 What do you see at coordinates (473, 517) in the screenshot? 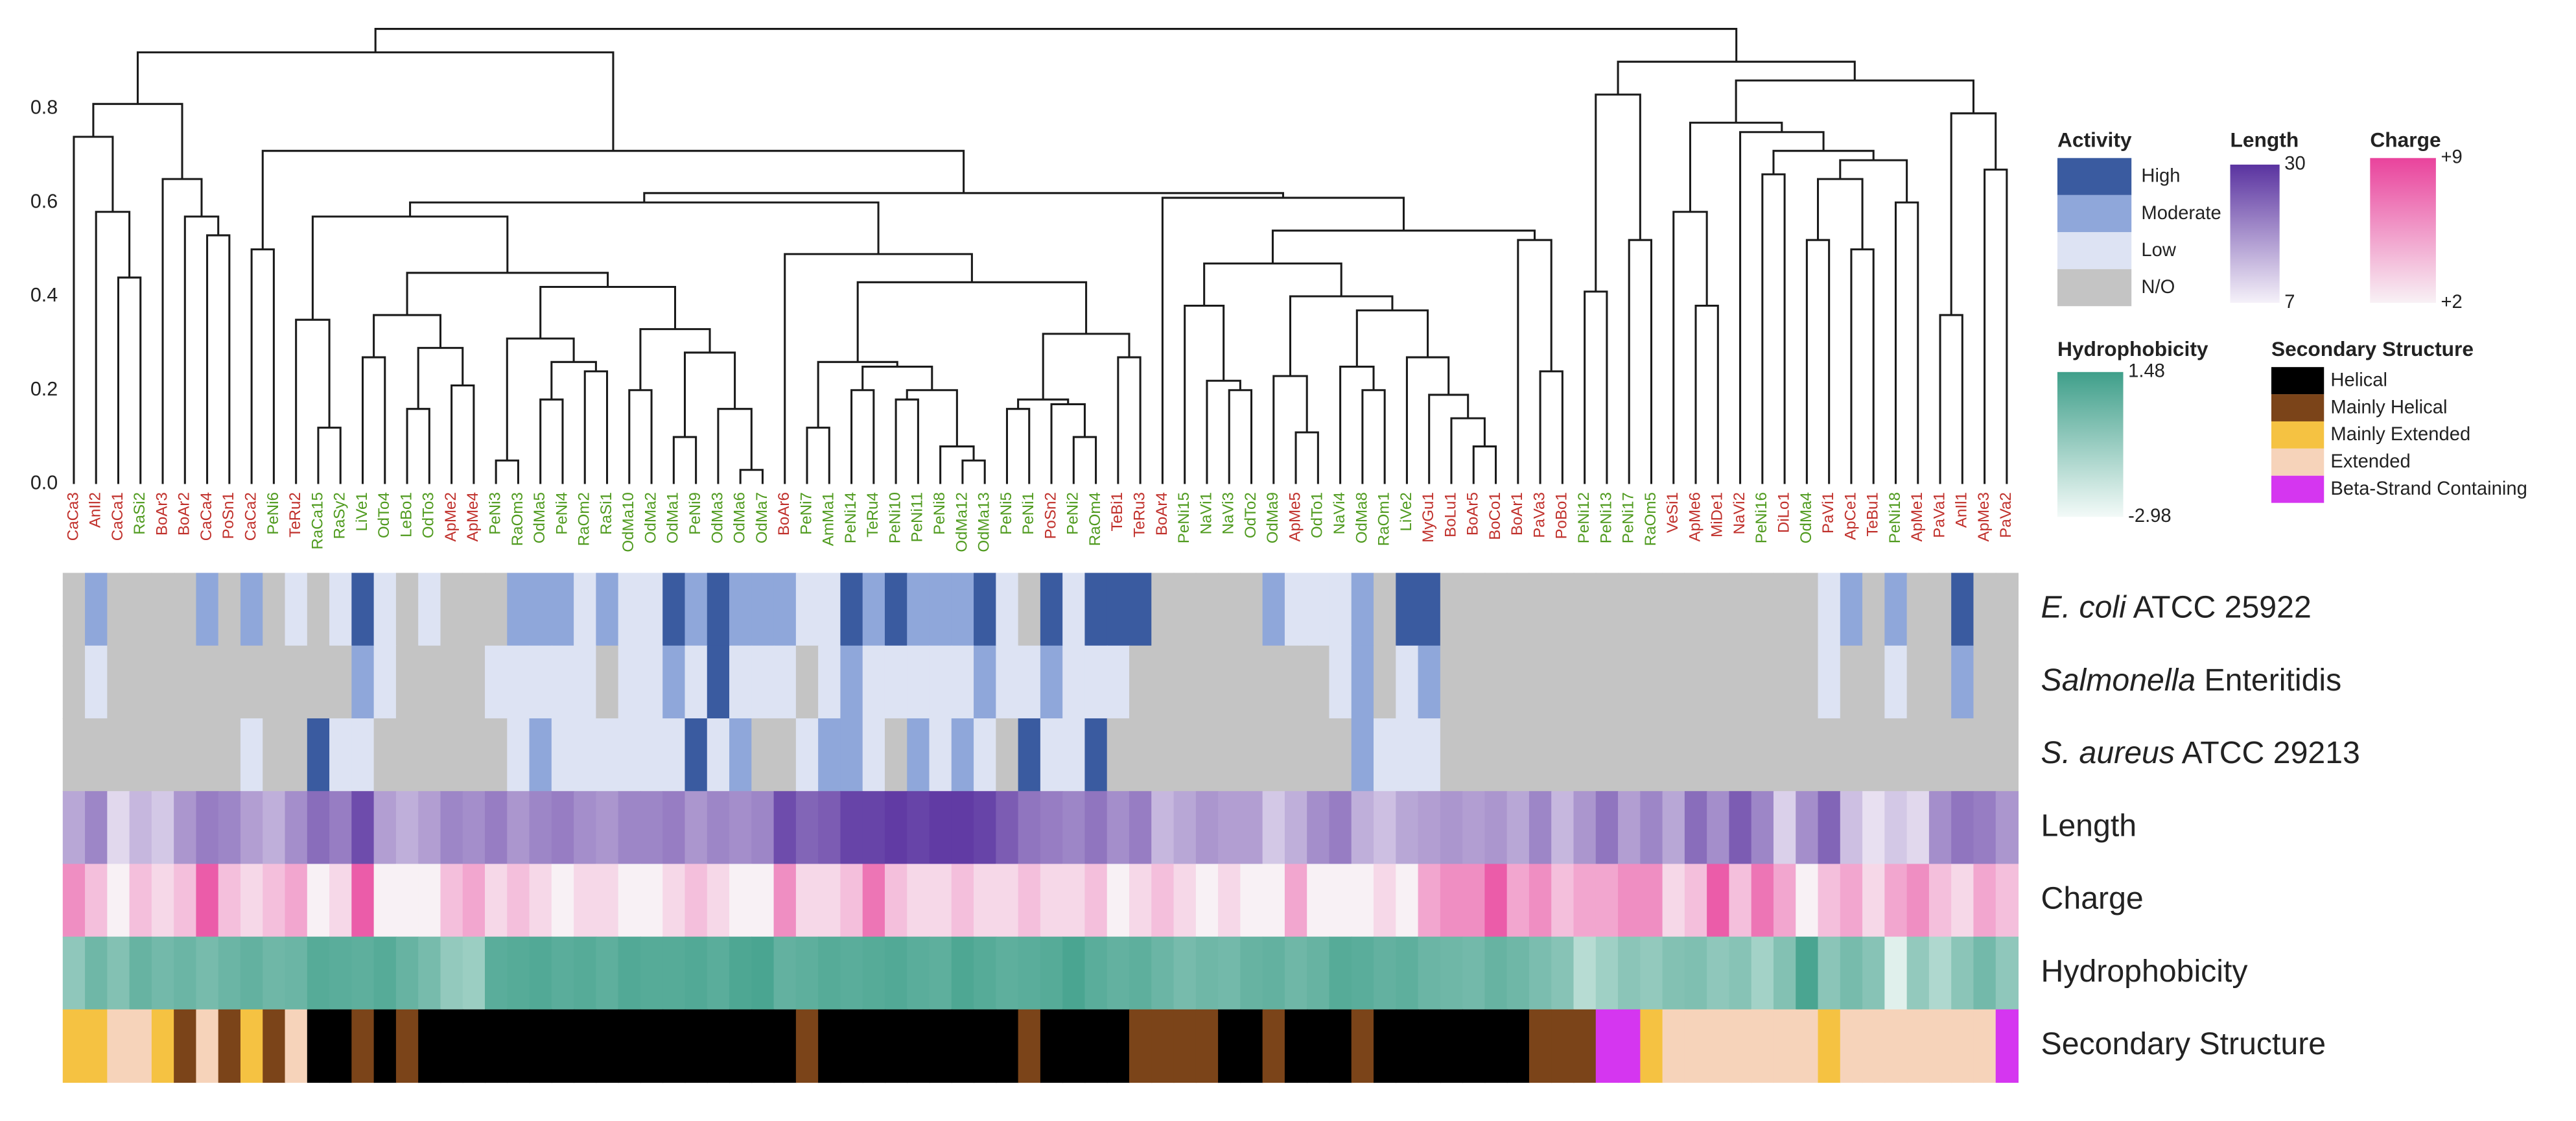
I see `leaf-label: ApMe4` at bounding box center [473, 517].